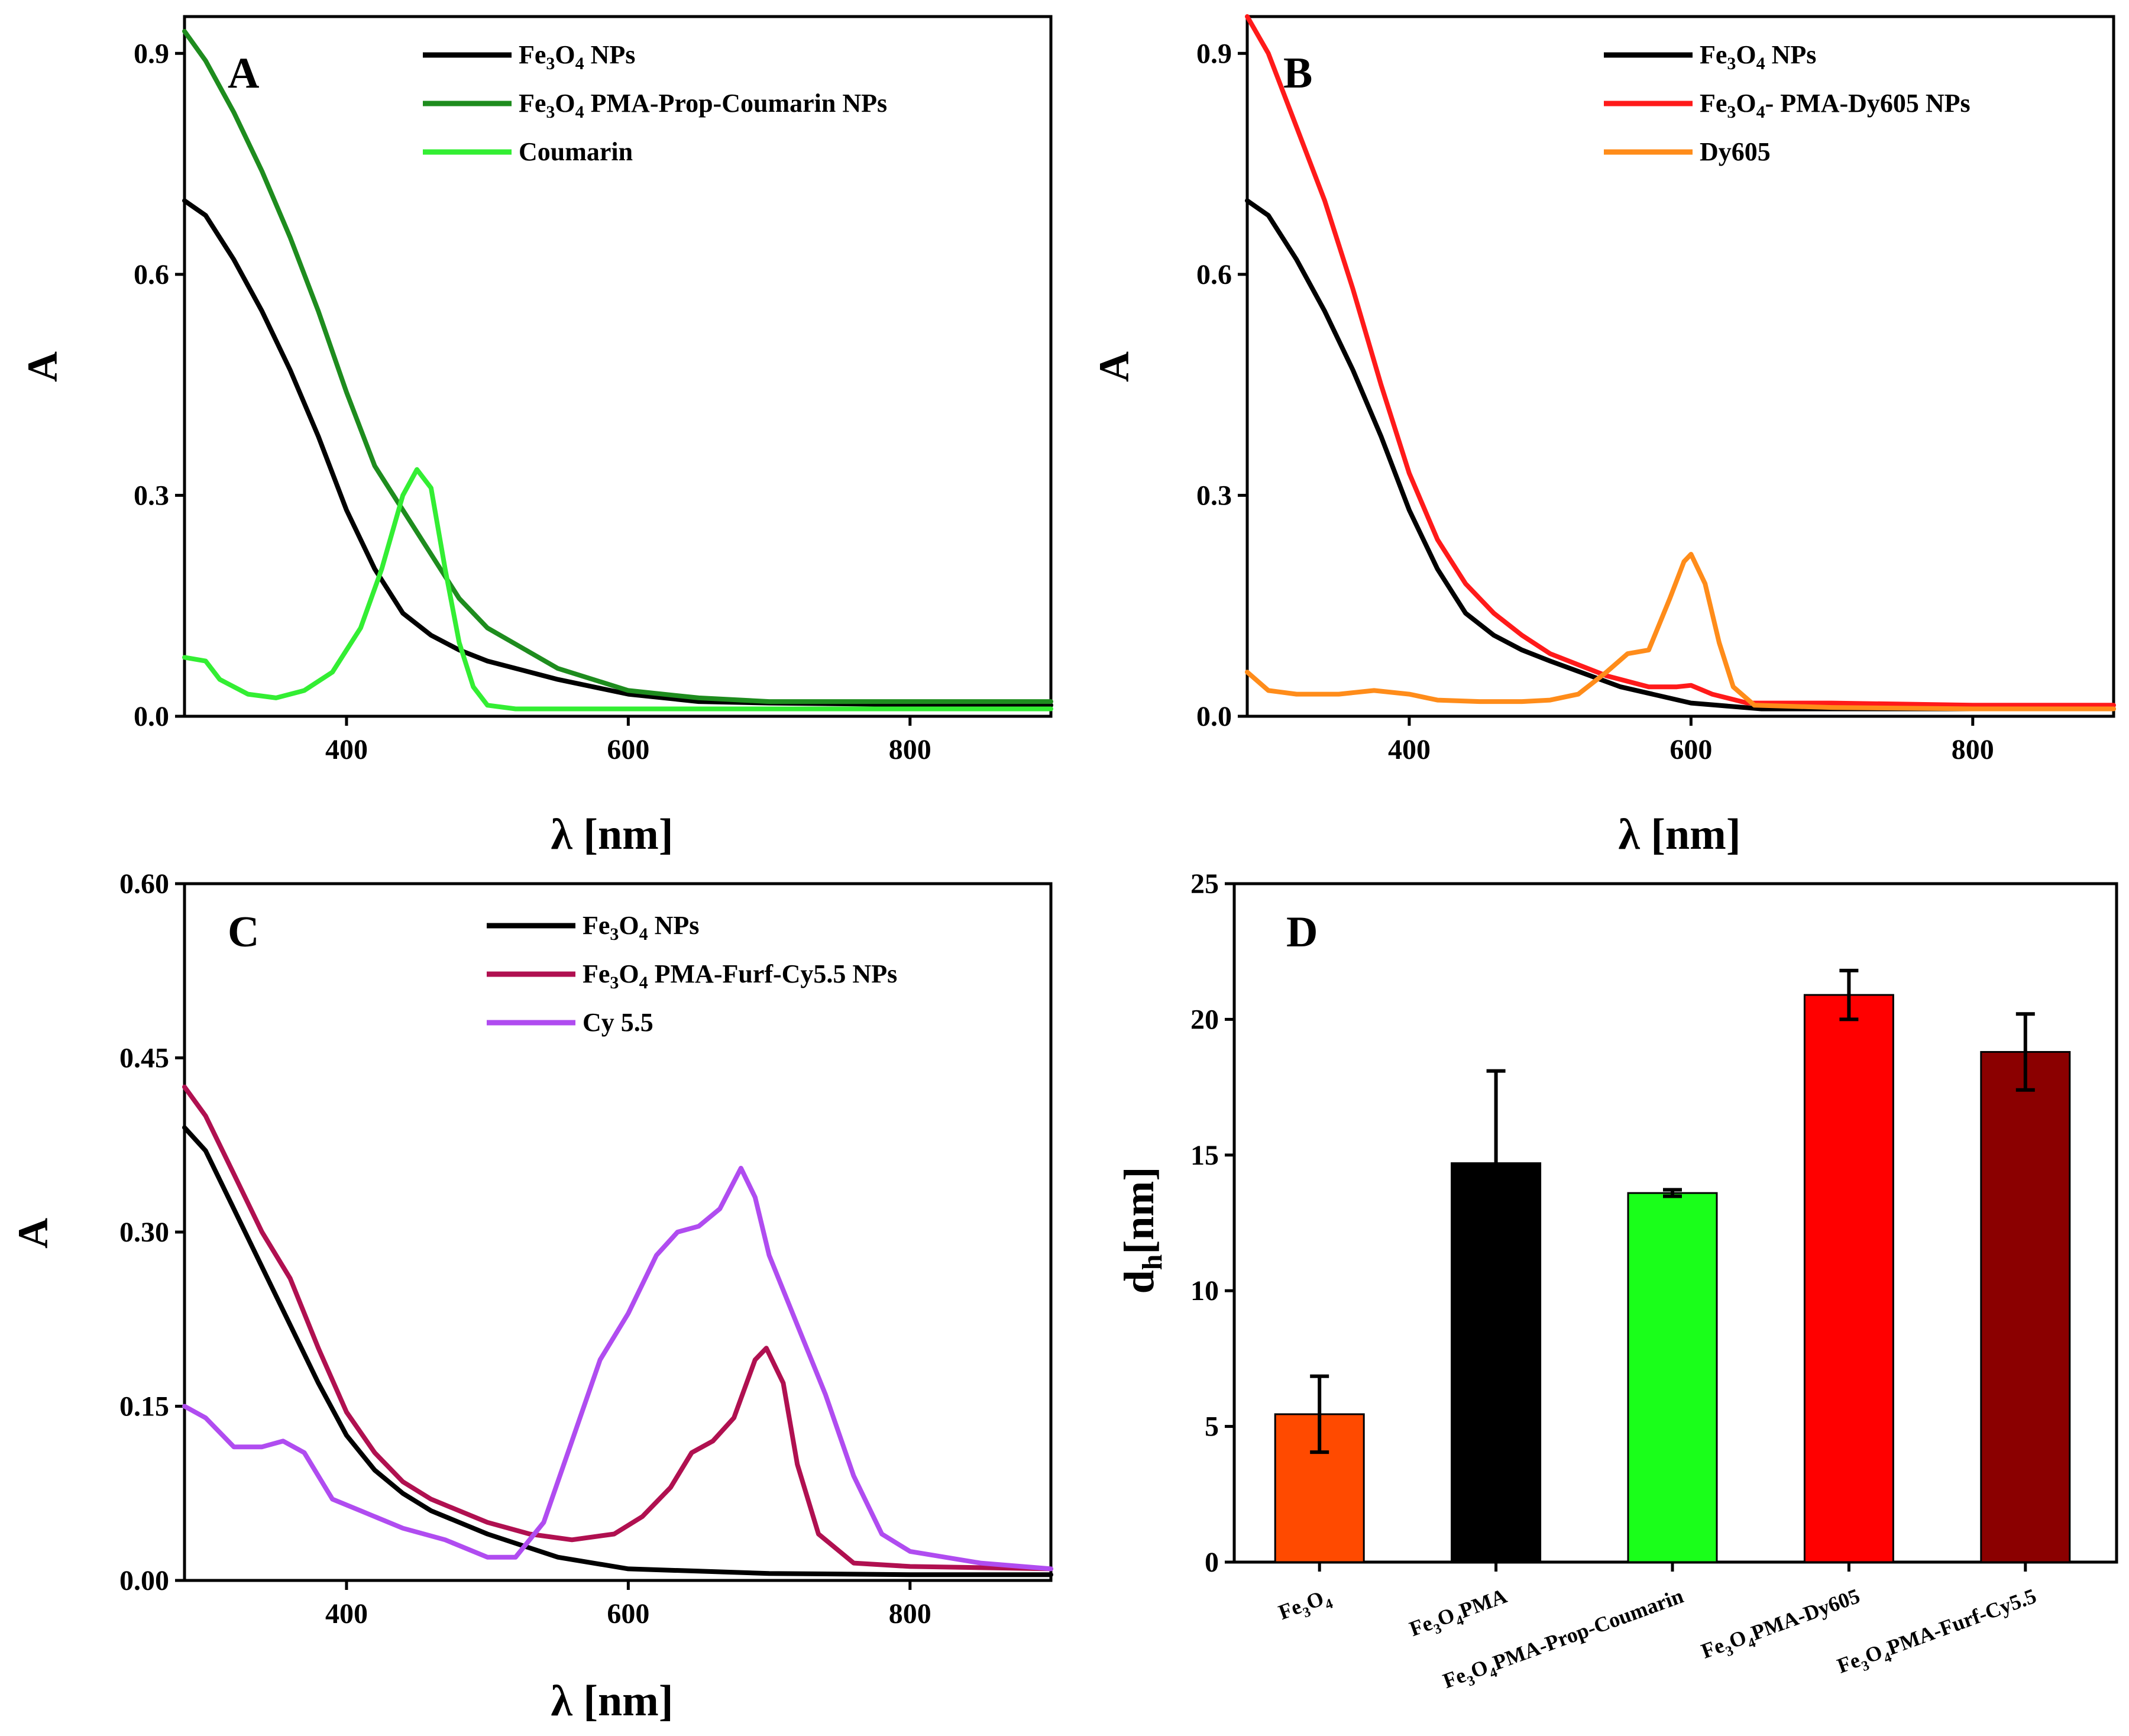 The width and height of the screenshot is (2129, 1736). What do you see at coordinates (1973, 749) in the screenshot?
I see `panel-b-xtick-label: 800` at bounding box center [1973, 749].